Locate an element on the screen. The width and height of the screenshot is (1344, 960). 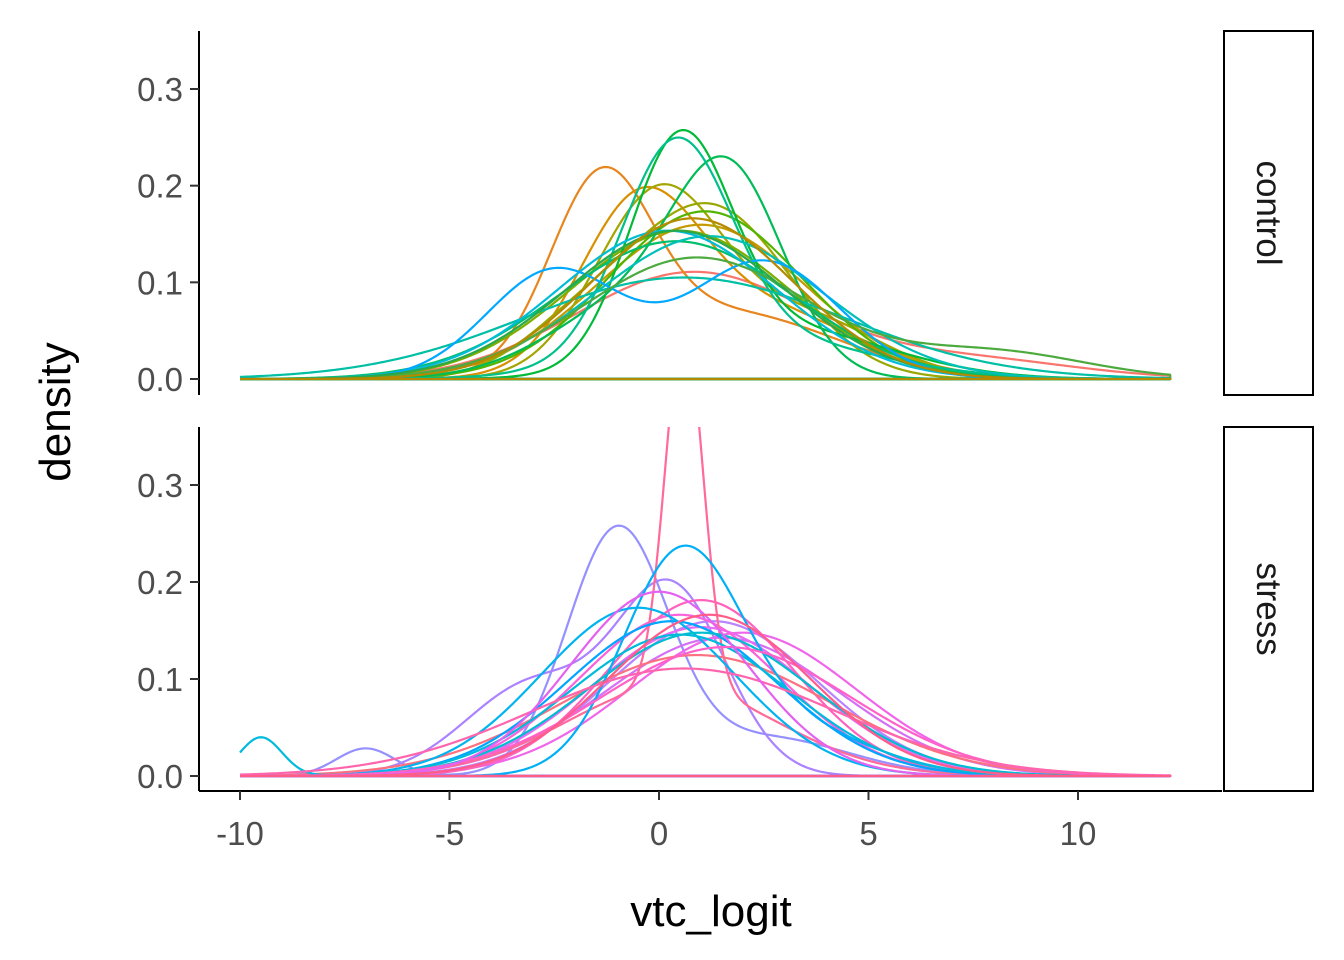
x-tick-label: -10 is located at coordinates (240, 833).